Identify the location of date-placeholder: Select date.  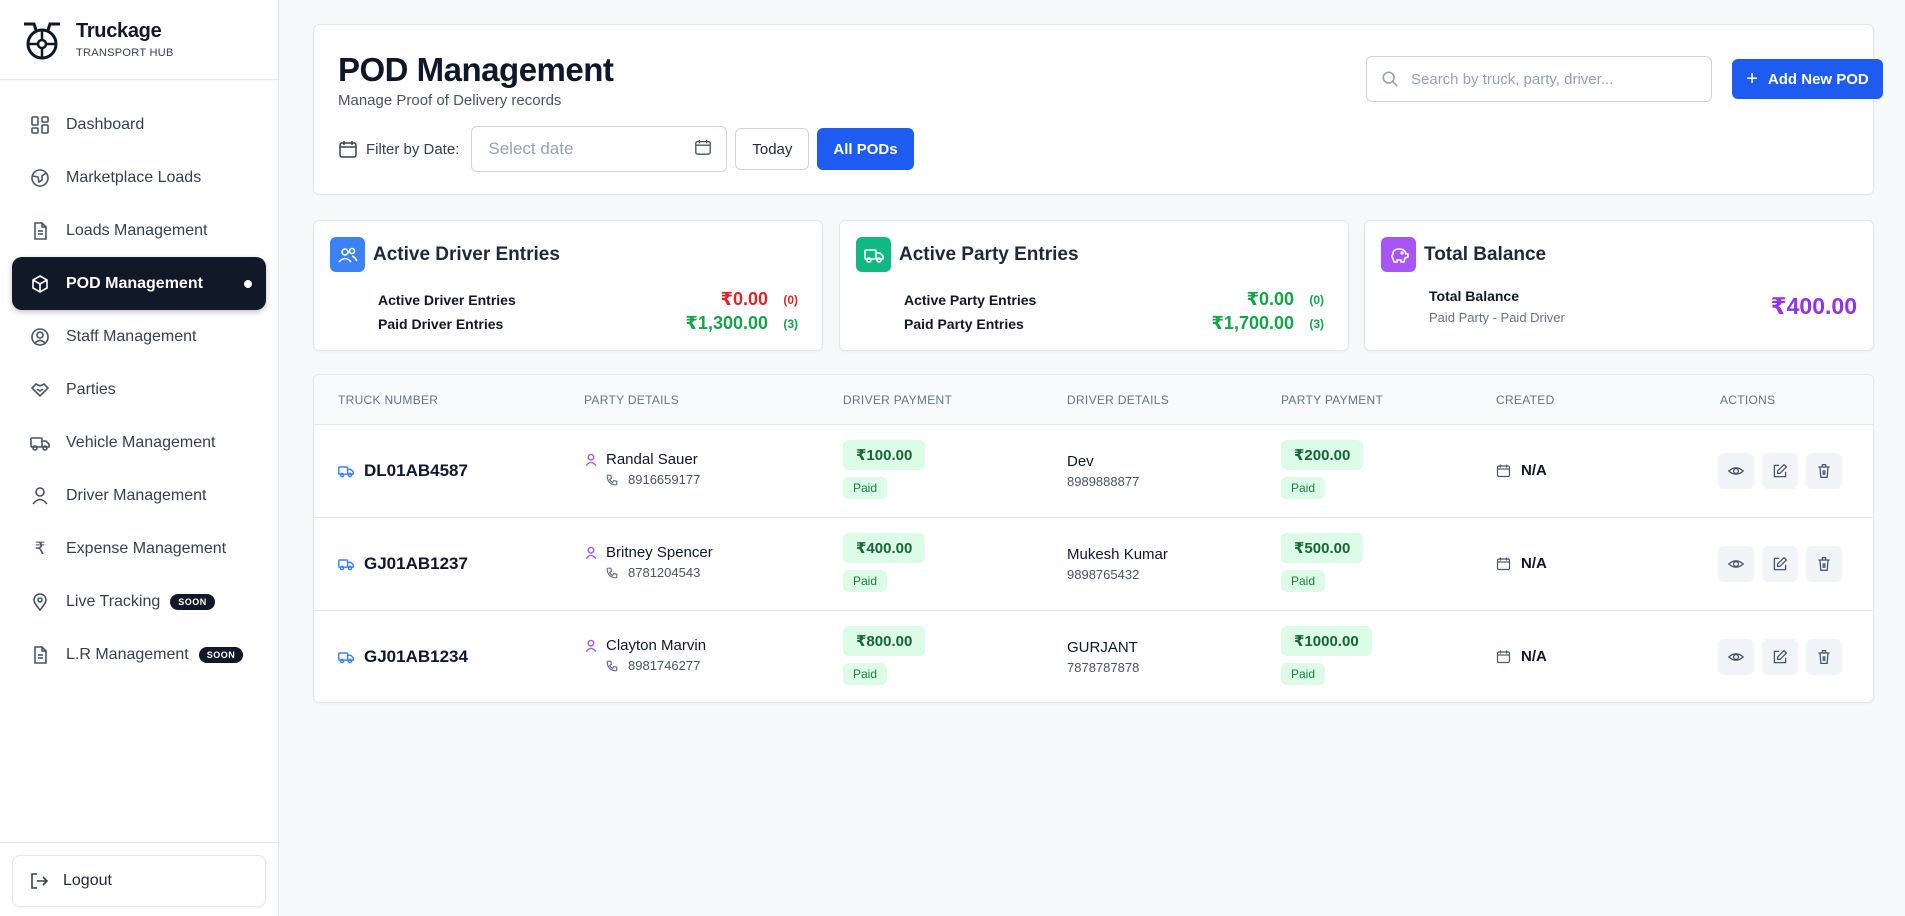
(531, 148).